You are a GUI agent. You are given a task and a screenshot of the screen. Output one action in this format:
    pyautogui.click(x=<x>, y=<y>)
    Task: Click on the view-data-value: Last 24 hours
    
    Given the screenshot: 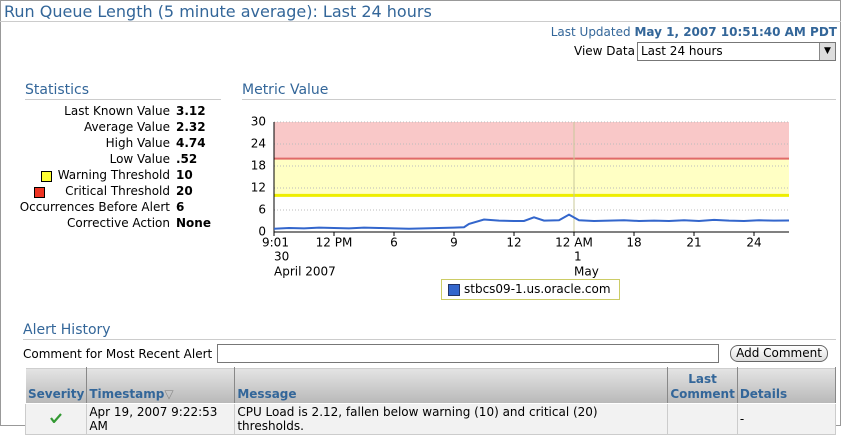 What is the action you would take?
    pyautogui.click(x=682, y=51)
    